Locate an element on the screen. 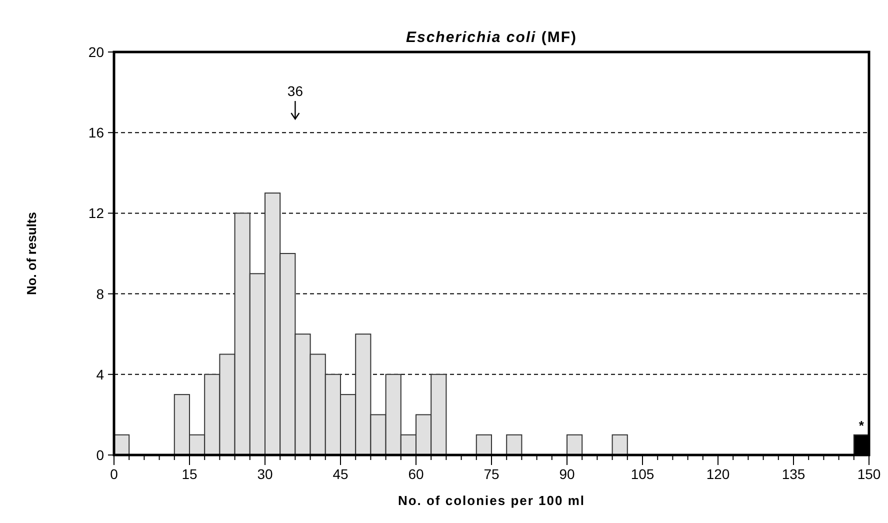  y-tick-label: 20 is located at coordinates (96, 52).